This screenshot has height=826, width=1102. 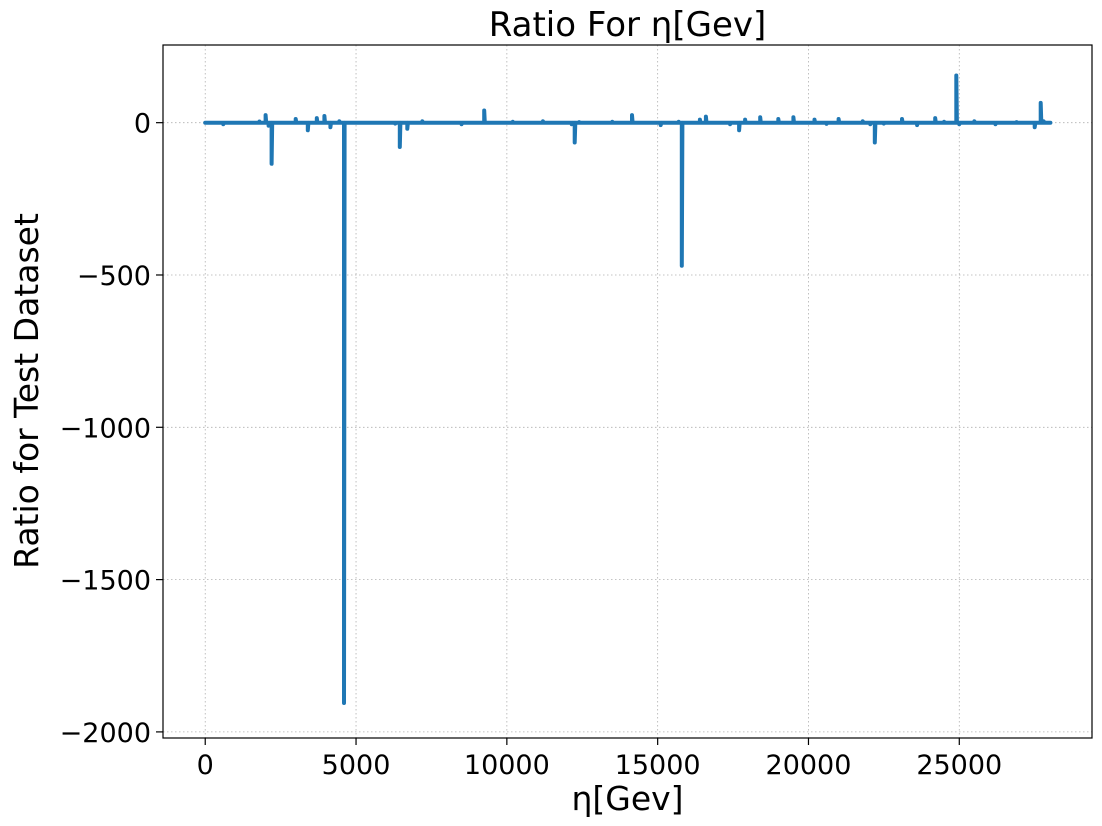 What do you see at coordinates (105, 733) in the screenshot?
I see `y-tick-label: −2000` at bounding box center [105, 733].